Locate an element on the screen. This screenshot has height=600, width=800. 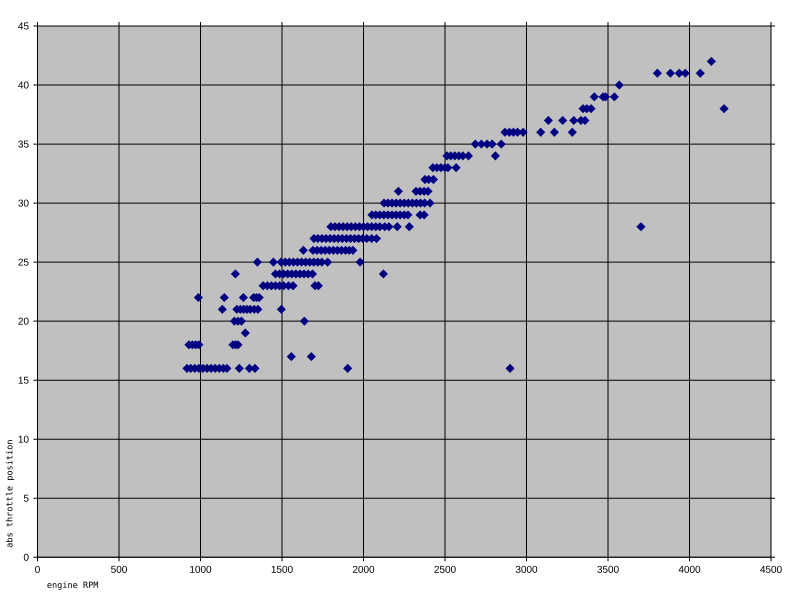
x-tick-label: 3500 is located at coordinates (608, 569).